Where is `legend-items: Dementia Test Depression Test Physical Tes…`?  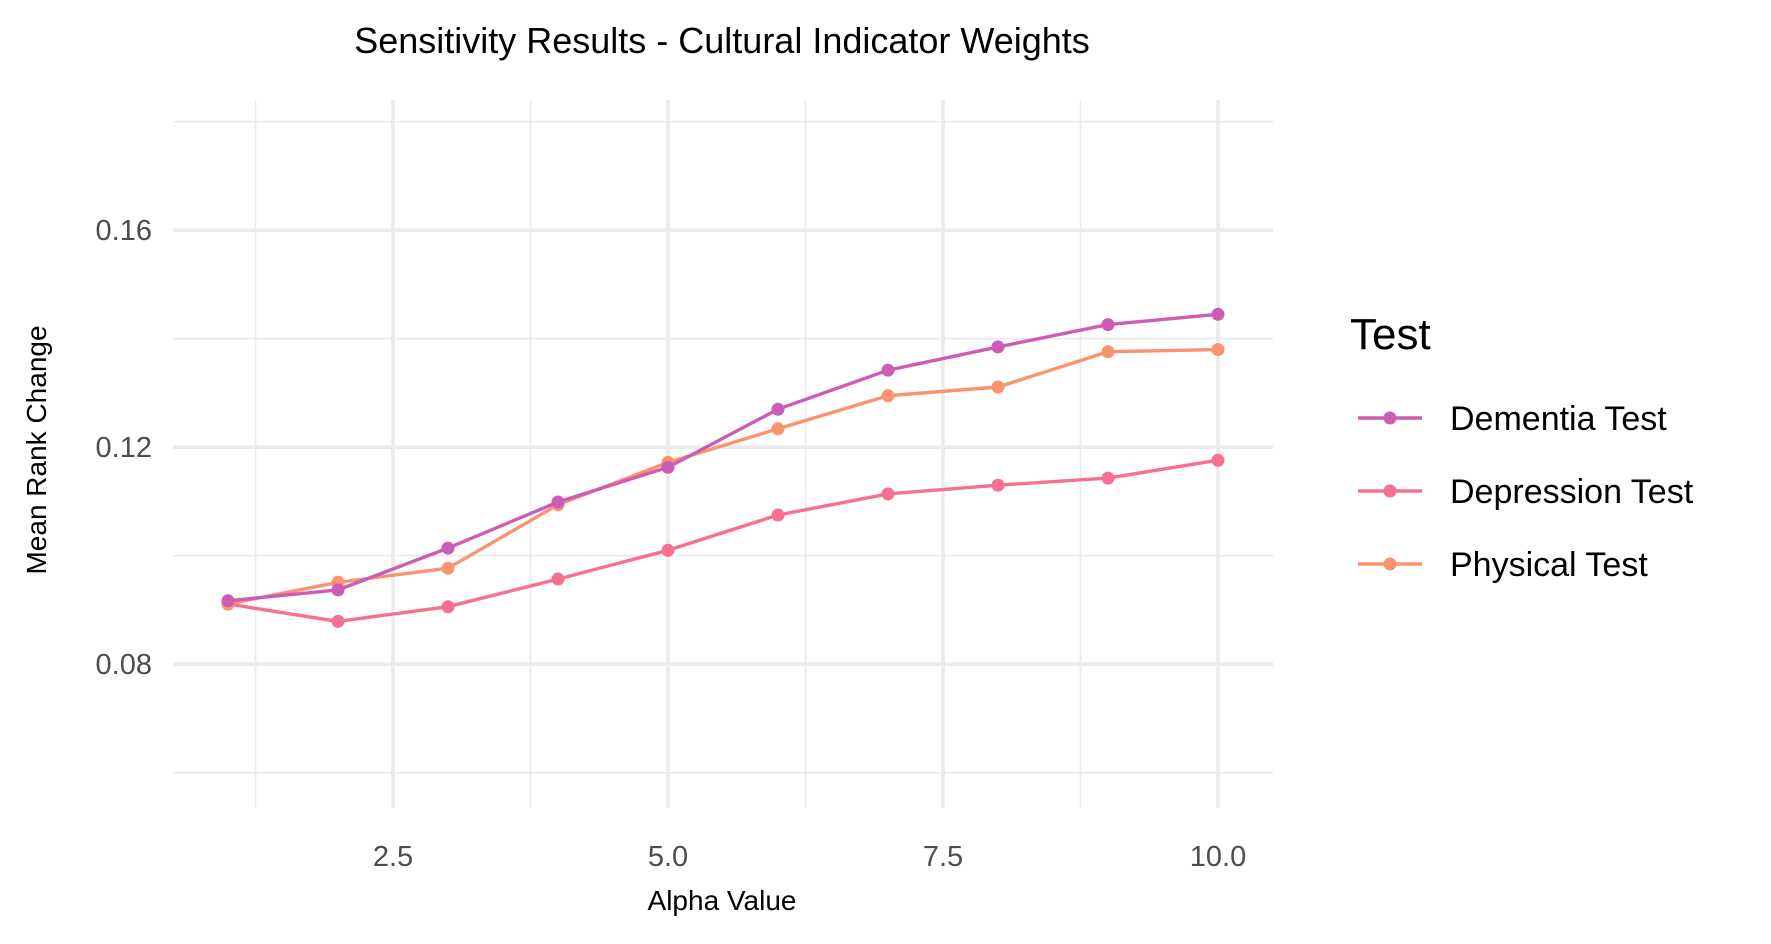
legend-items: Dementia Test Depression Test Physical Tes… is located at coordinates (1526, 492).